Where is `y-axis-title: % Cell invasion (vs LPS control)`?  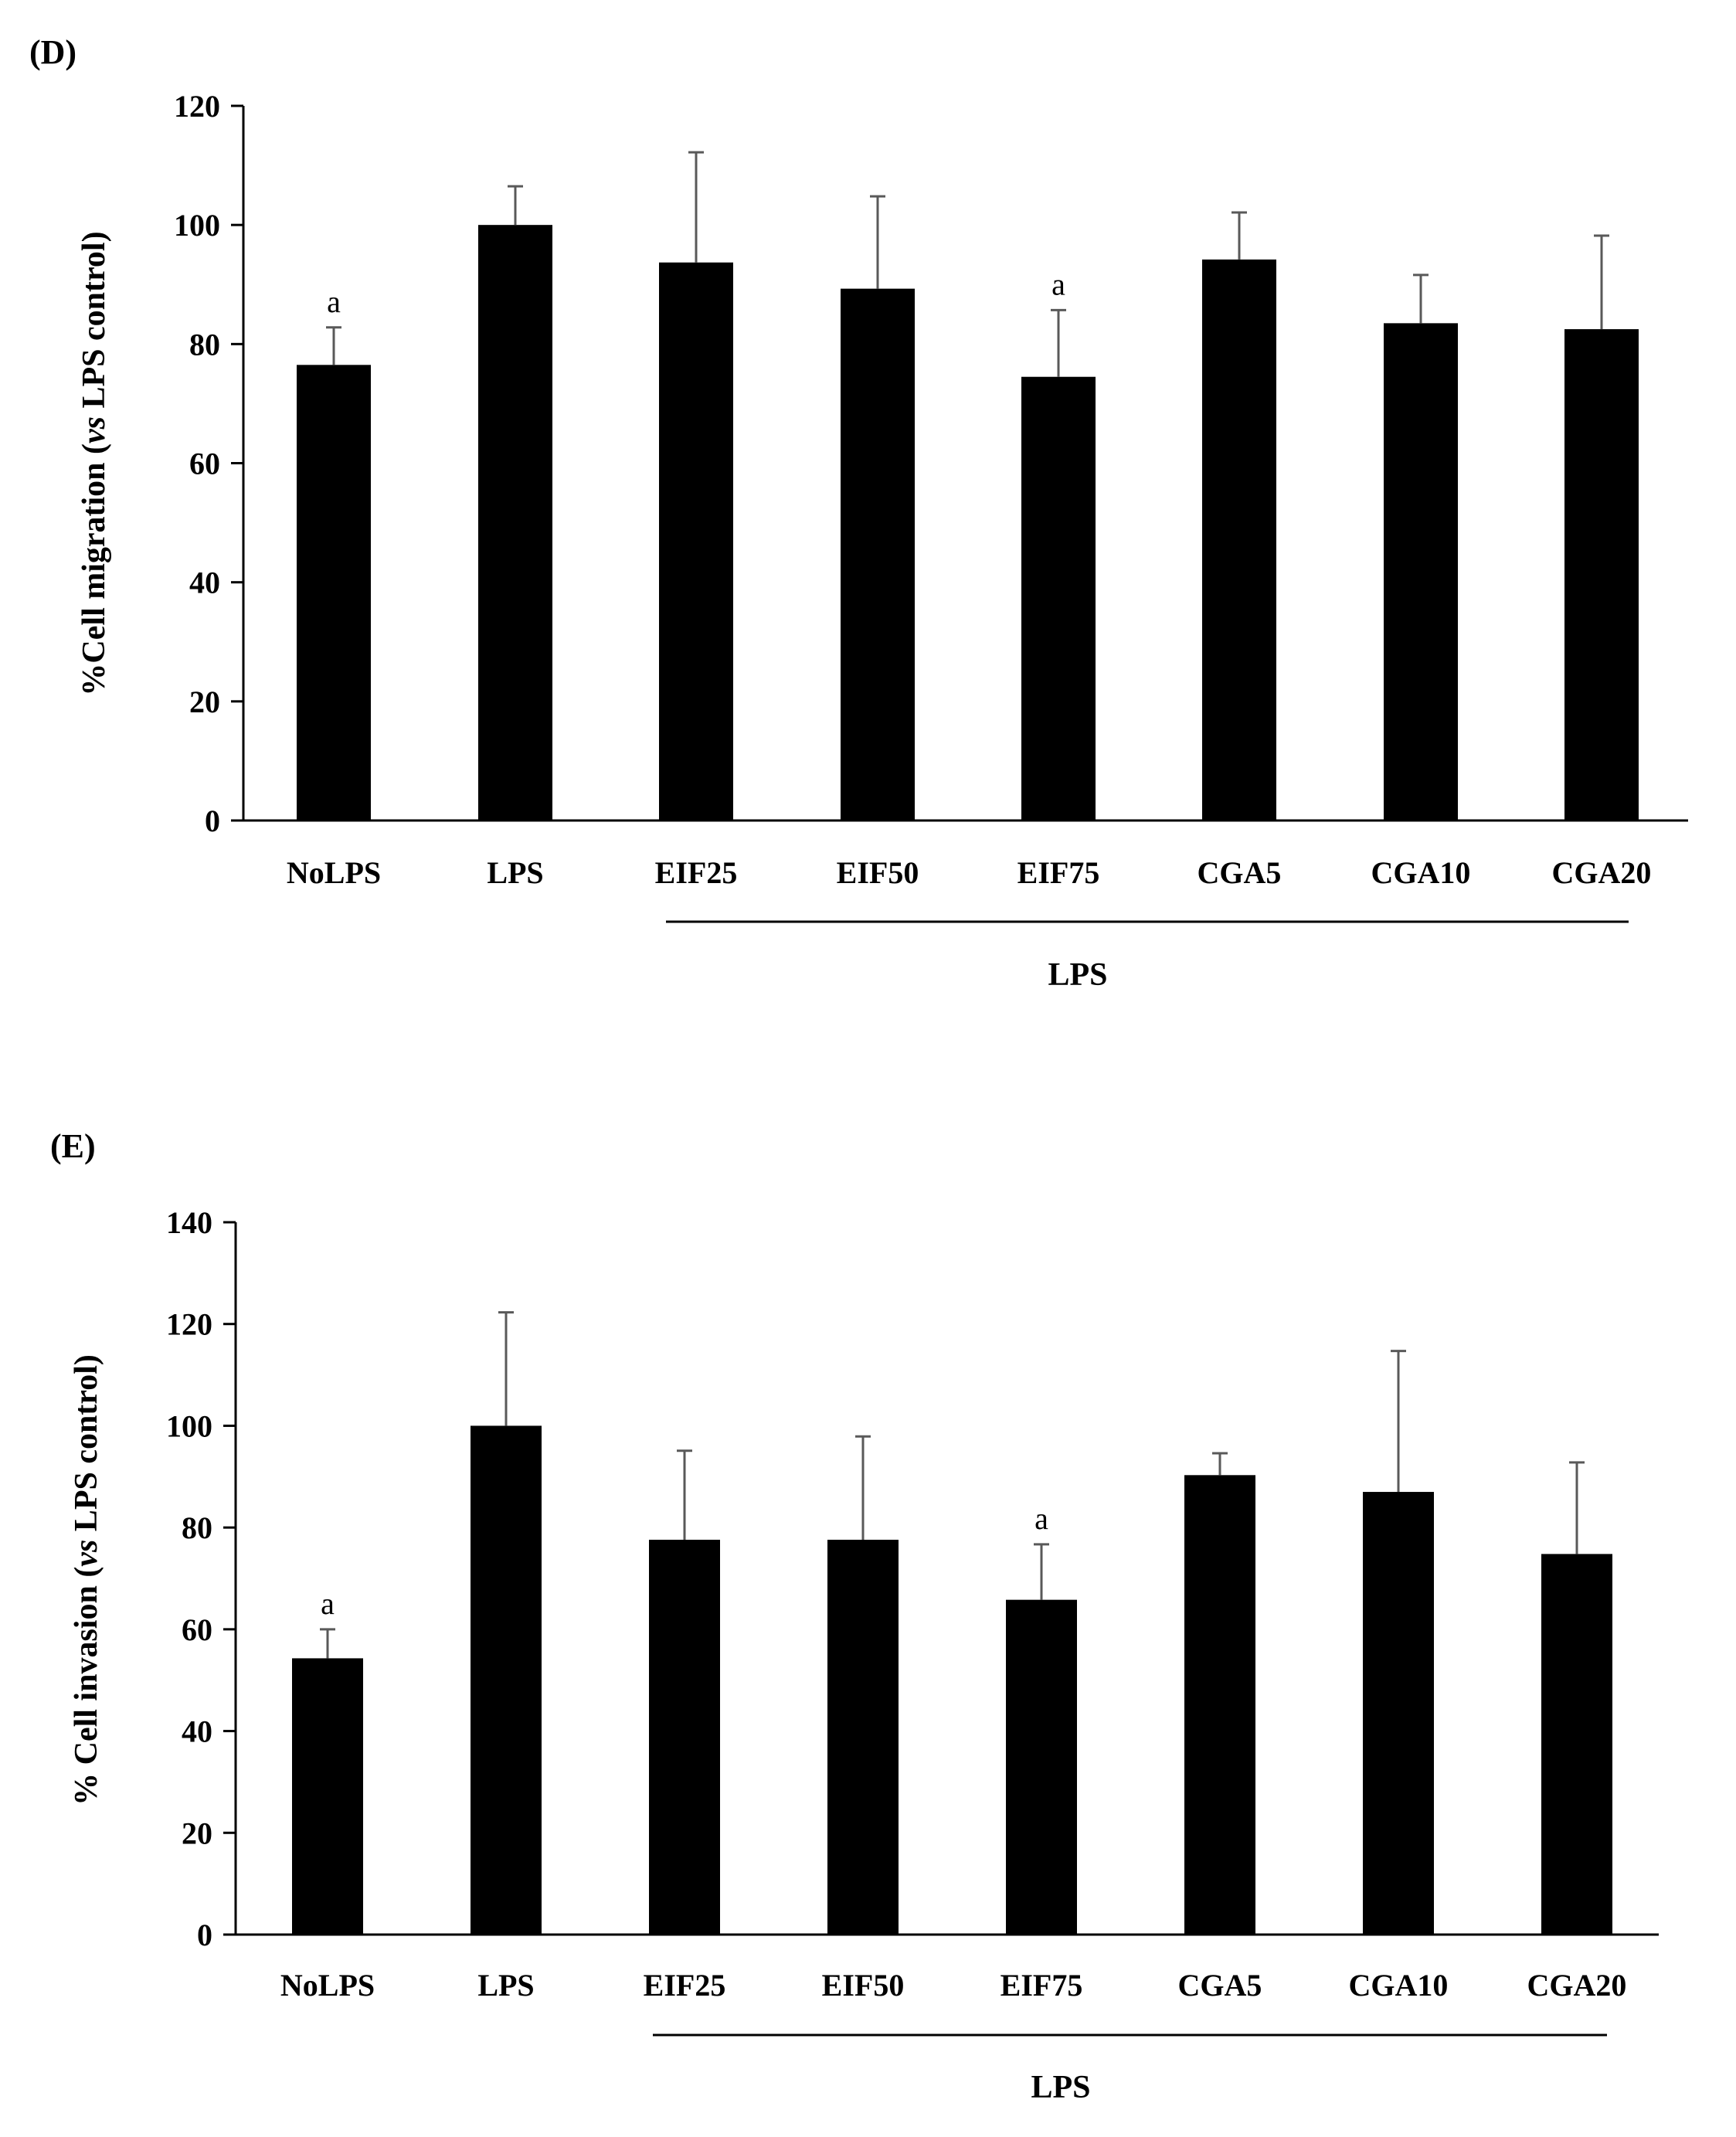
y-axis-title: % Cell invasion (vs LPS control) is located at coordinates (86, 1580).